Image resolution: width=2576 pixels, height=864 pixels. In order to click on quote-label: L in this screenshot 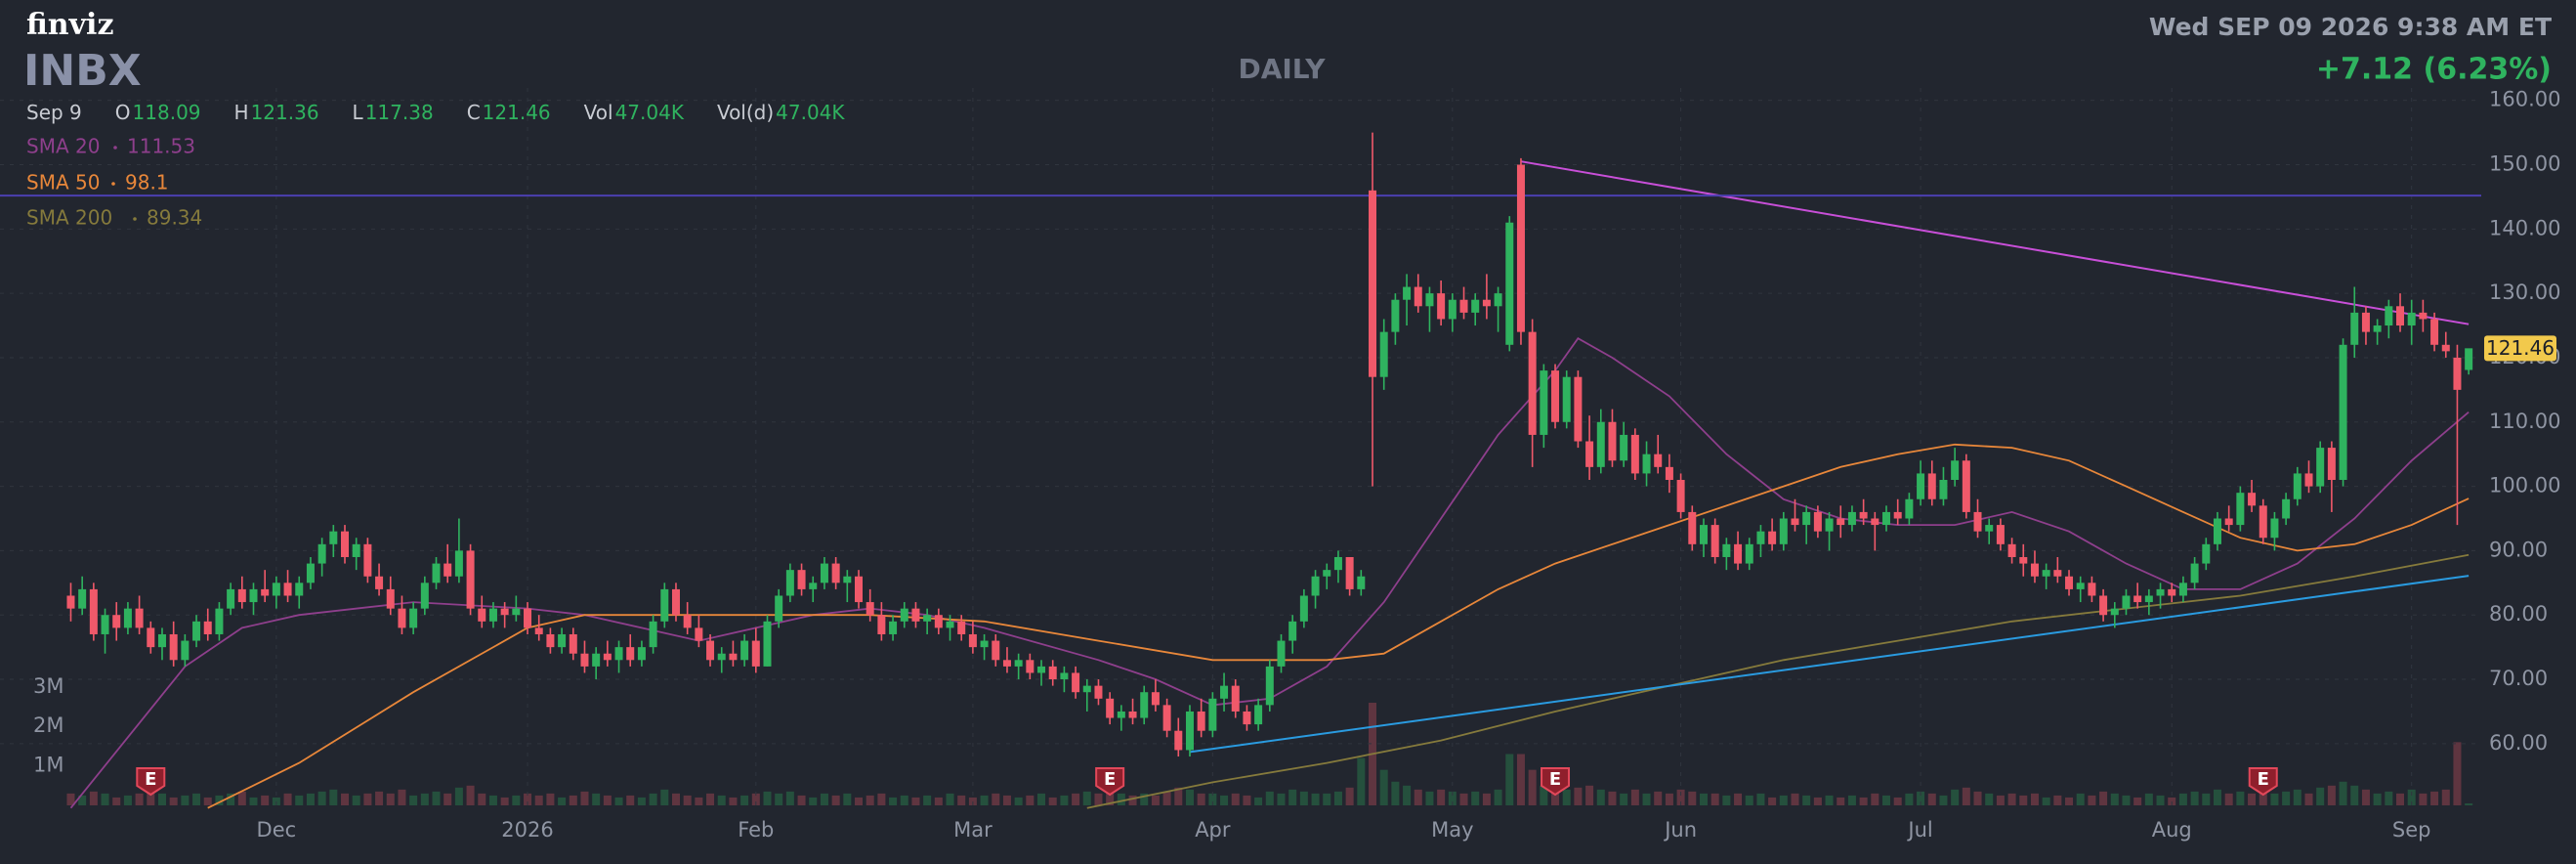, I will do `click(358, 112)`.